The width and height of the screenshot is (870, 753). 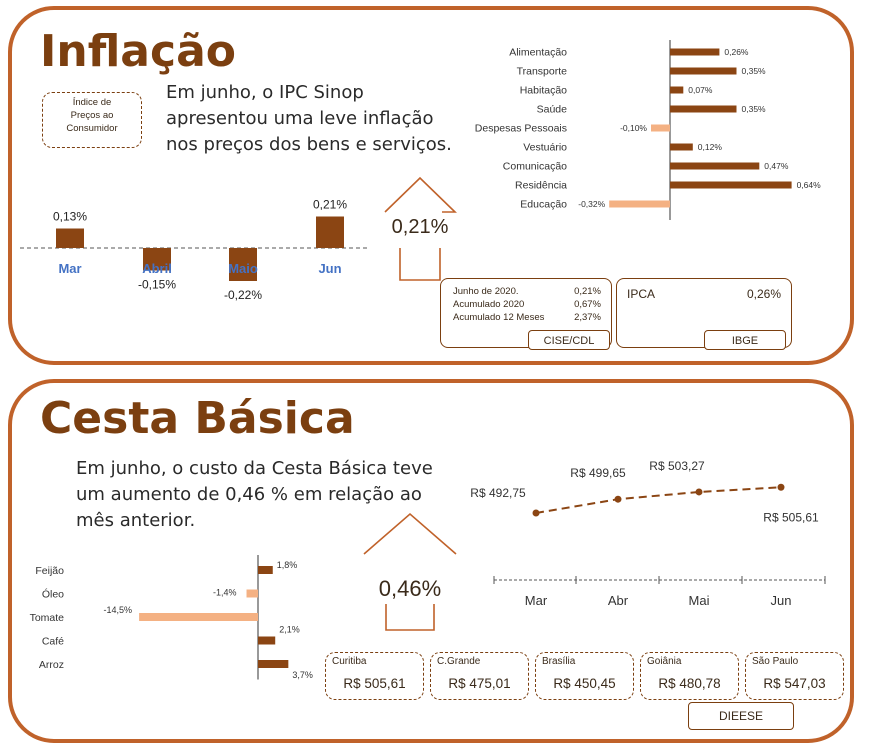 What do you see at coordinates (330, 205) in the screenshot?
I see `bar-value-label: 0,21%` at bounding box center [330, 205].